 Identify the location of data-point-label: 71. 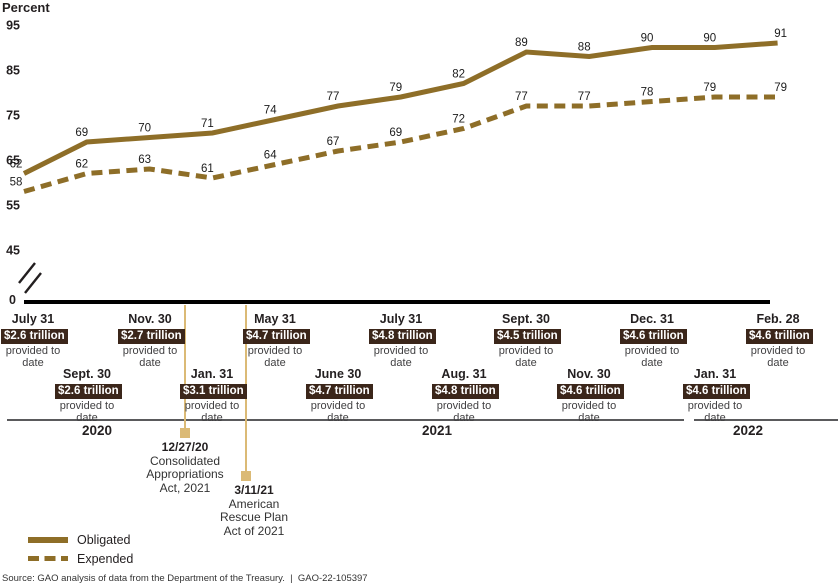
(207, 124).